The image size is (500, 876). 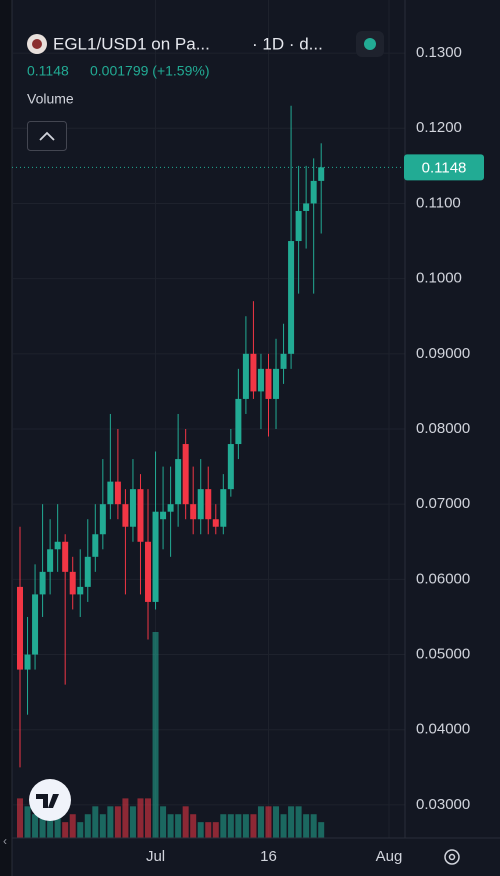 I want to click on collapse-button, so click(x=47, y=136).